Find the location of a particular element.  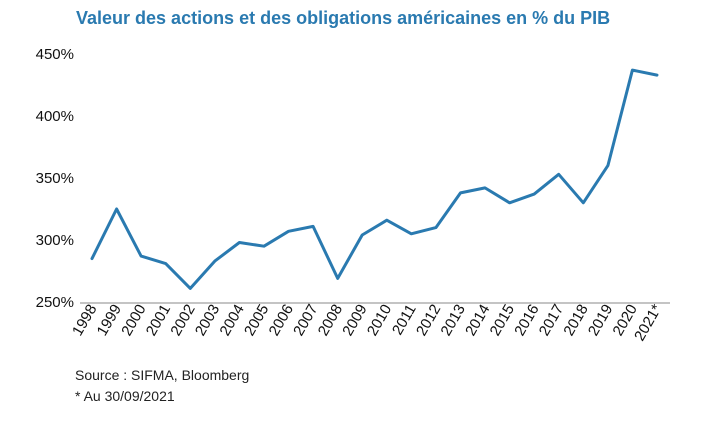

x-tick-label: 2013 is located at coordinates (453, 320).